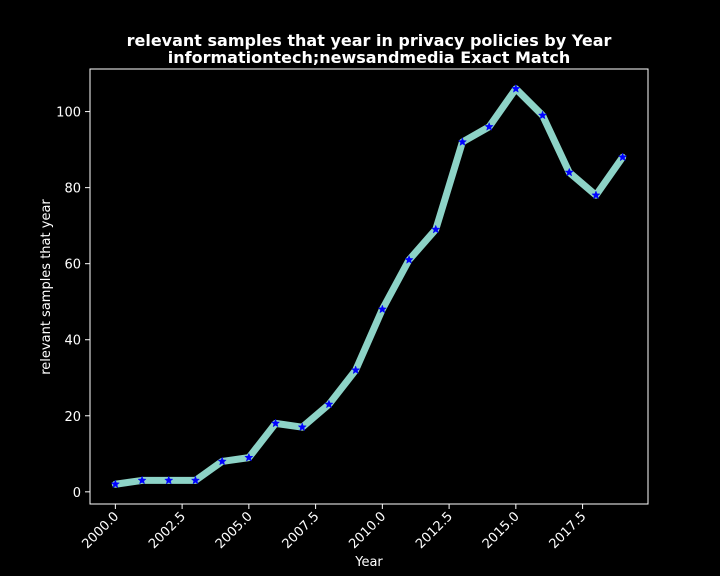 Image resolution: width=720 pixels, height=576 pixels. Describe the element at coordinates (368, 562) in the screenshot. I see `x-axis-label: Year` at that location.